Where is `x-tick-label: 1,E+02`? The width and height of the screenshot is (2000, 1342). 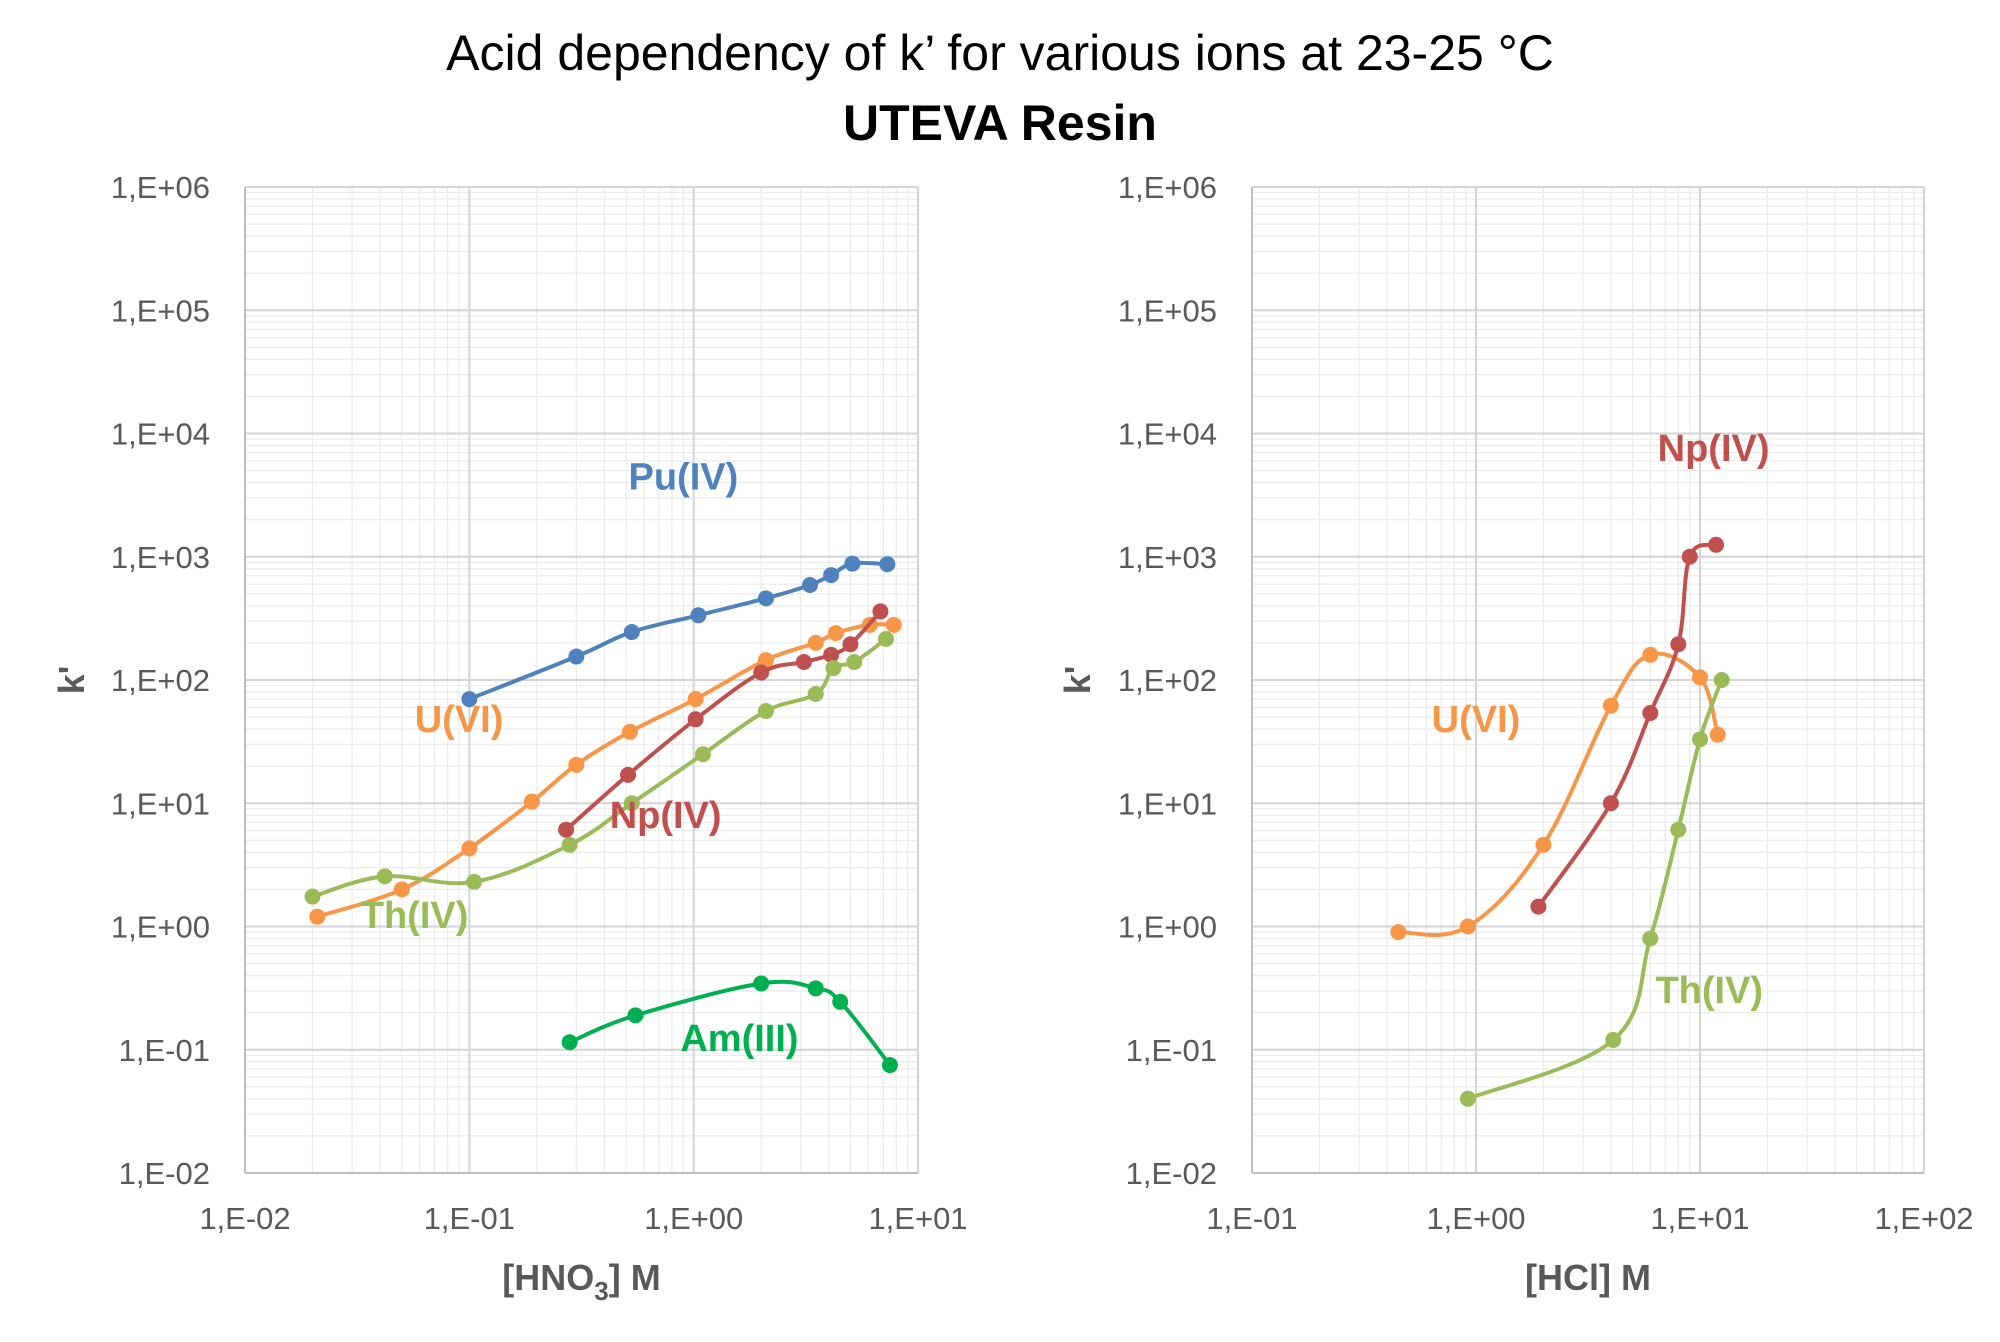
x-tick-label: 1,E+02 is located at coordinates (1923, 1218).